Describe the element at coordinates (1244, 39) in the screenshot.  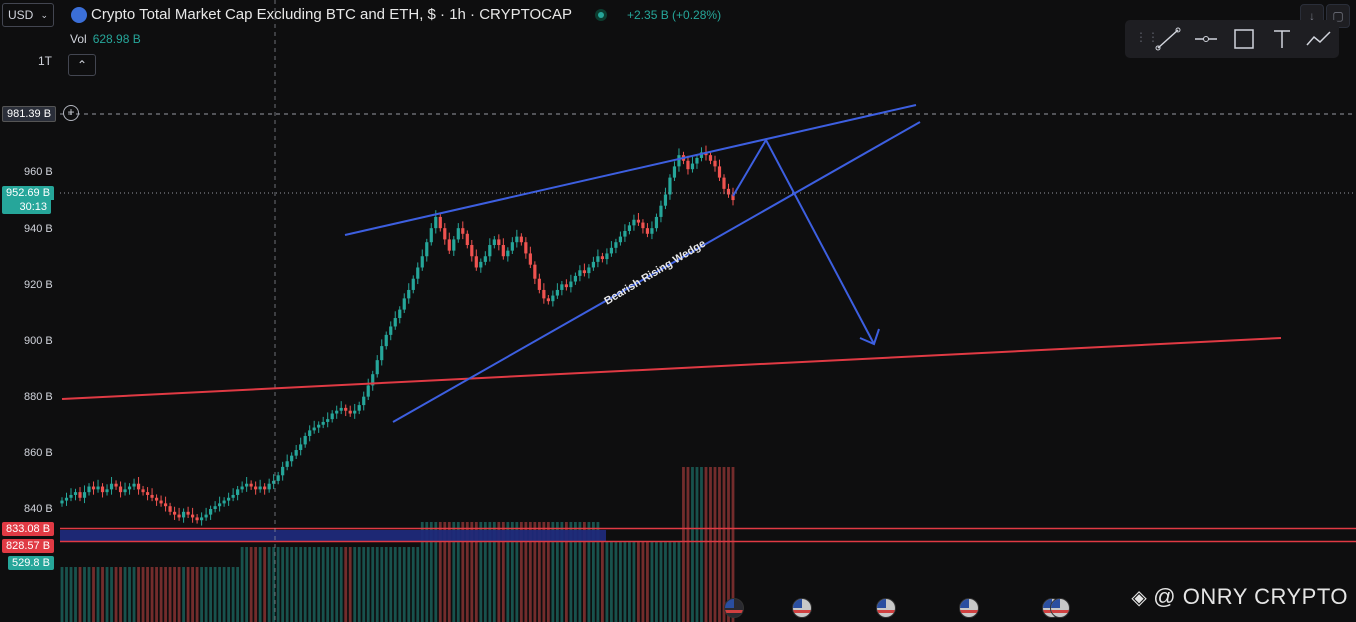
I see `rectangle-icon` at that location.